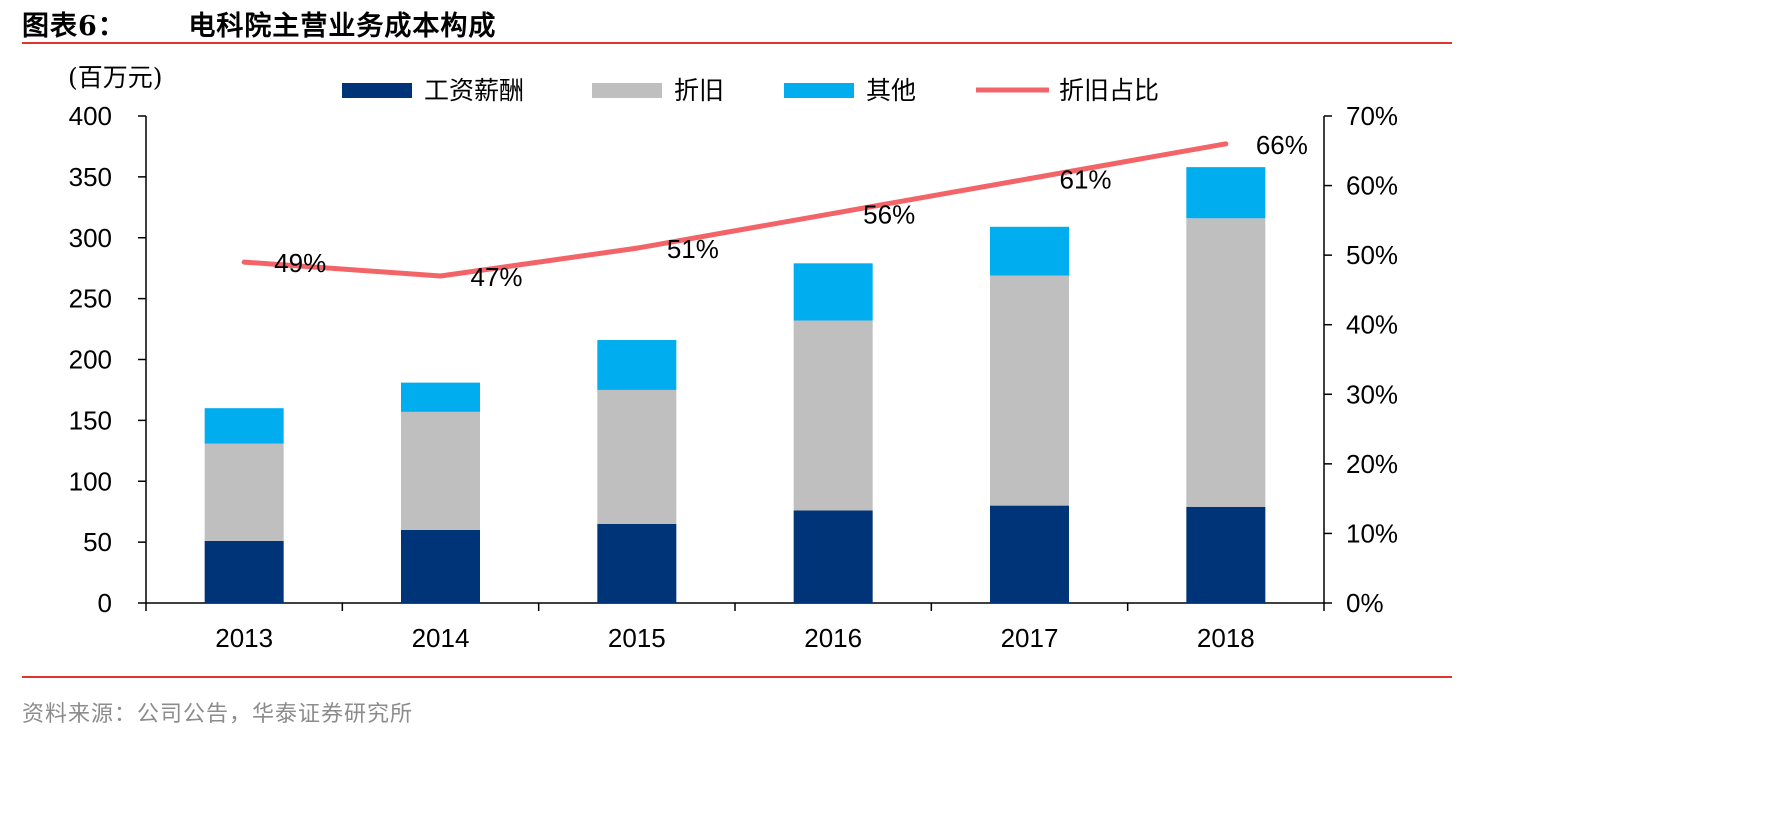  Describe the element at coordinates (737, 677) in the screenshot. I see `bottom-divider` at that location.